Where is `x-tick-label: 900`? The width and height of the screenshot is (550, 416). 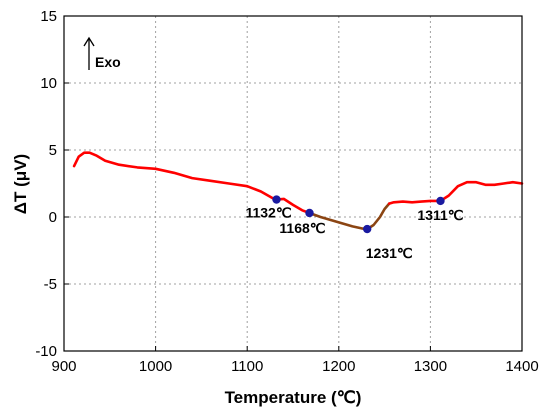
x-tick-label: 900 is located at coordinates (63, 366).